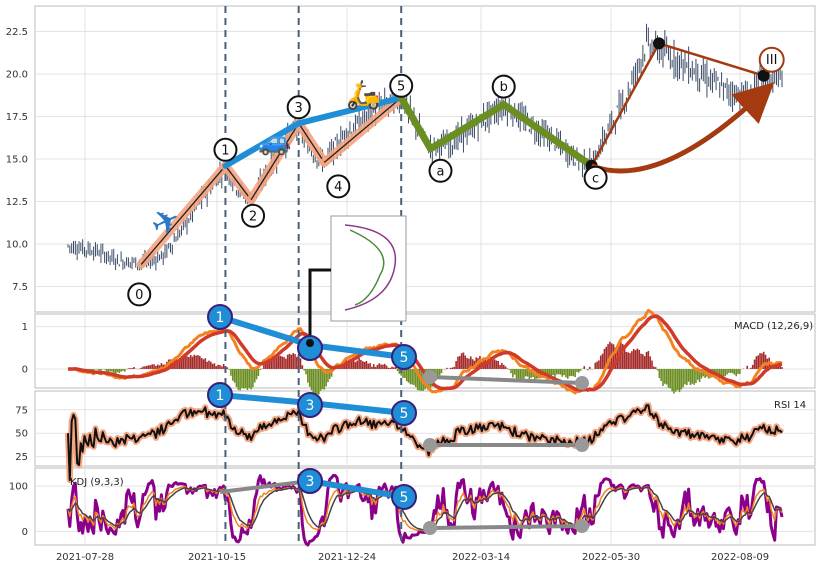 Image resolution: width=822 pixels, height=568 pixels. I want to click on peak-marker, so click(659, 43).